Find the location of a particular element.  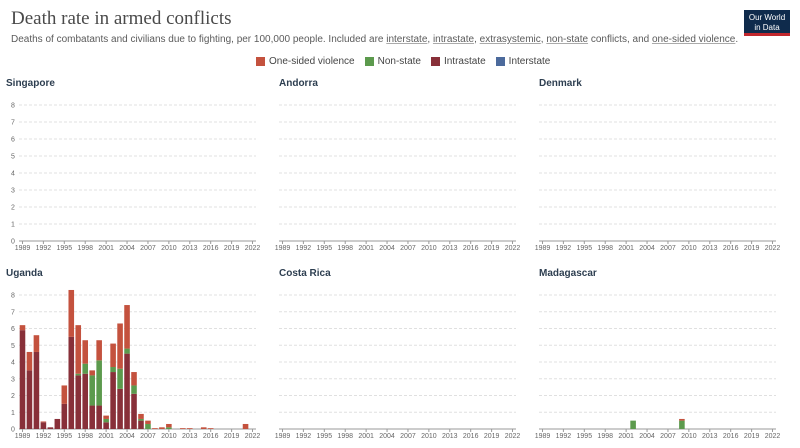

bar-uganda-intrastate-1995 is located at coordinates (64, 416).